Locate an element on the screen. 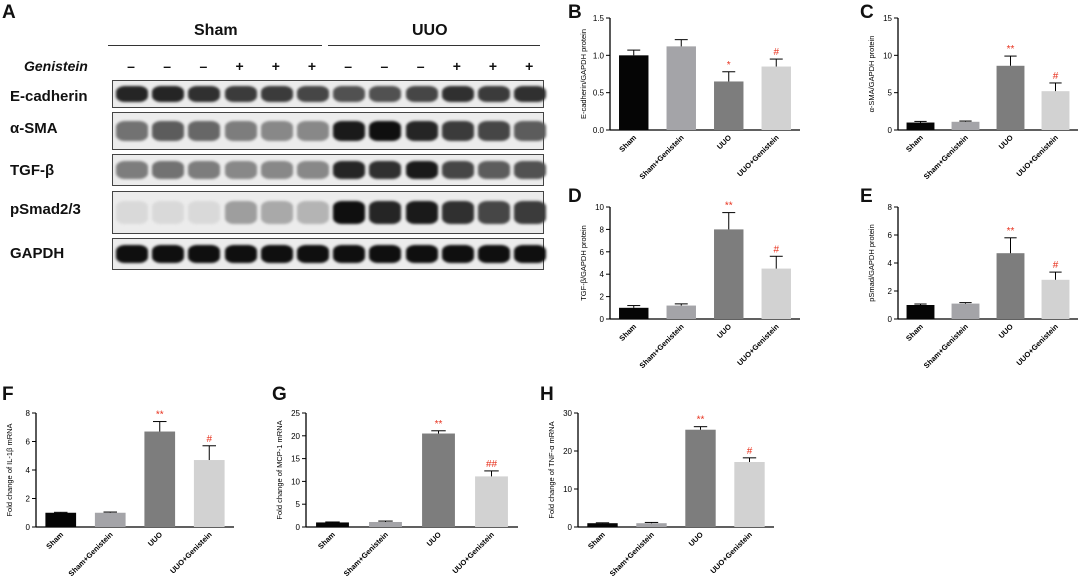 The height and width of the screenshot is (587, 1079). panel-letter-g: G is located at coordinates (279, 394).